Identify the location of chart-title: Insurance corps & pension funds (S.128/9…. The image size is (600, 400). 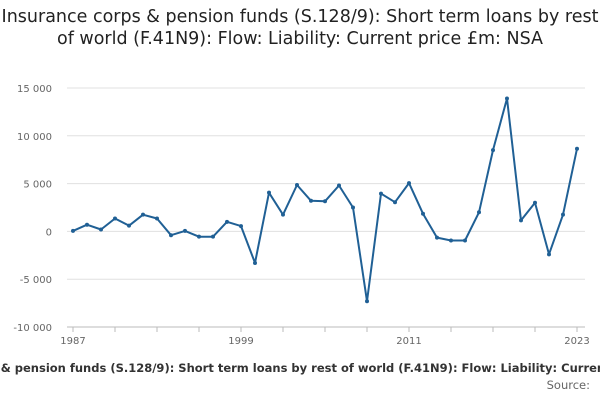
(300, 28).